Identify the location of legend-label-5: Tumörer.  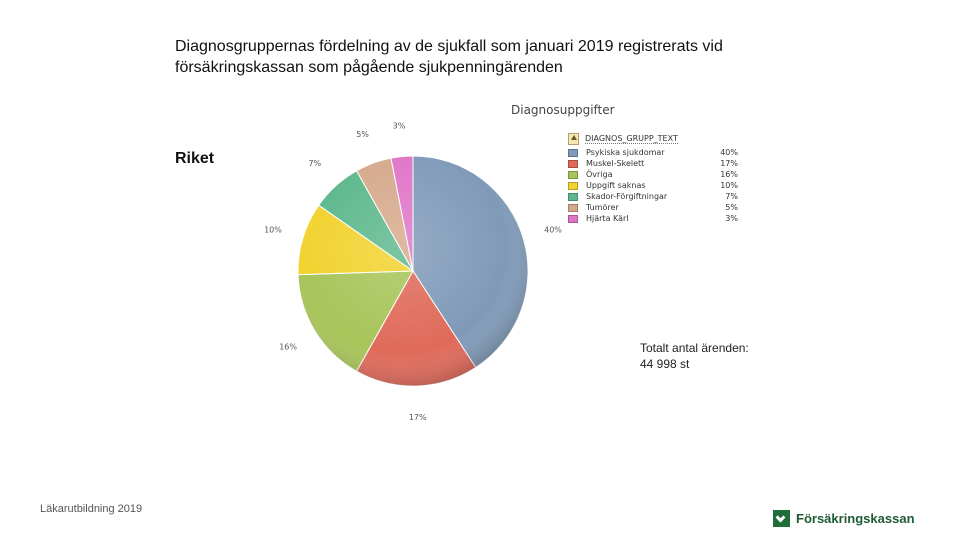
(602, 207).